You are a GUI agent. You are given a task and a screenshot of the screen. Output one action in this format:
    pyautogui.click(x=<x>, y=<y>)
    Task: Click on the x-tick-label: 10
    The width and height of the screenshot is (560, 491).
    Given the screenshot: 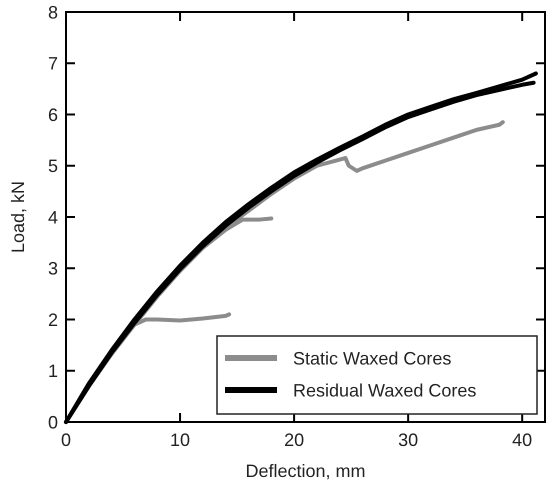 What is the action you would take?
    pyautogui.click(x=180, y=440)
    